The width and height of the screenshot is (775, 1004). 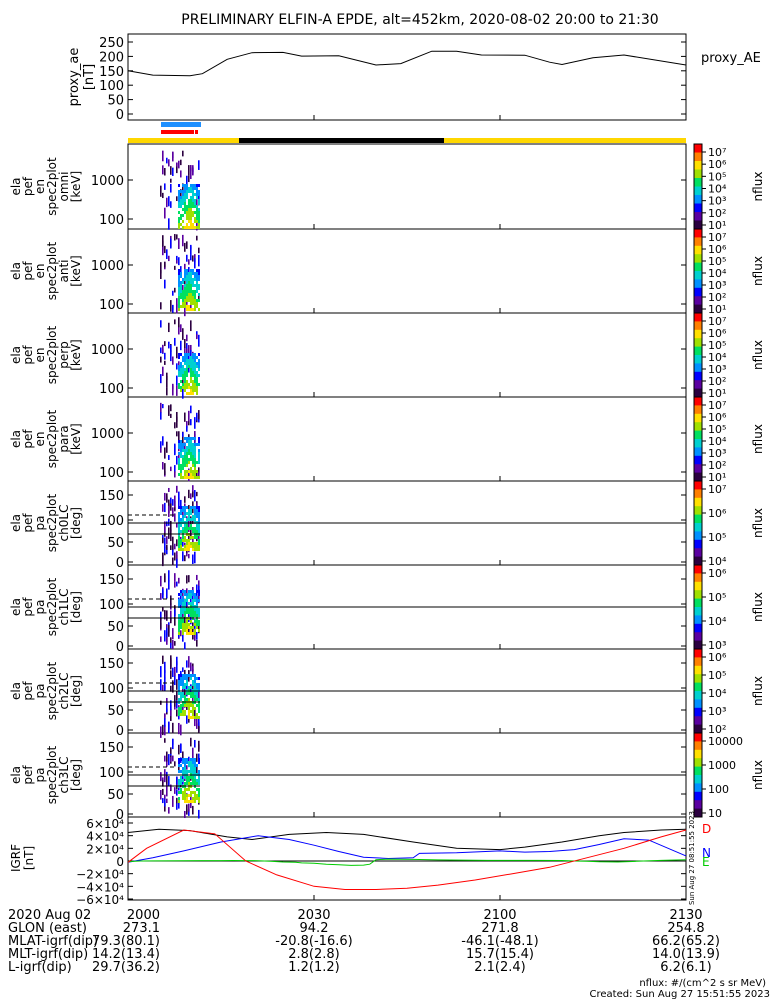 What do you see at coordinates (64, 523) in the screenshot?
I see `panel-ylabel: ch0LC` at bounding box center [64, 523].